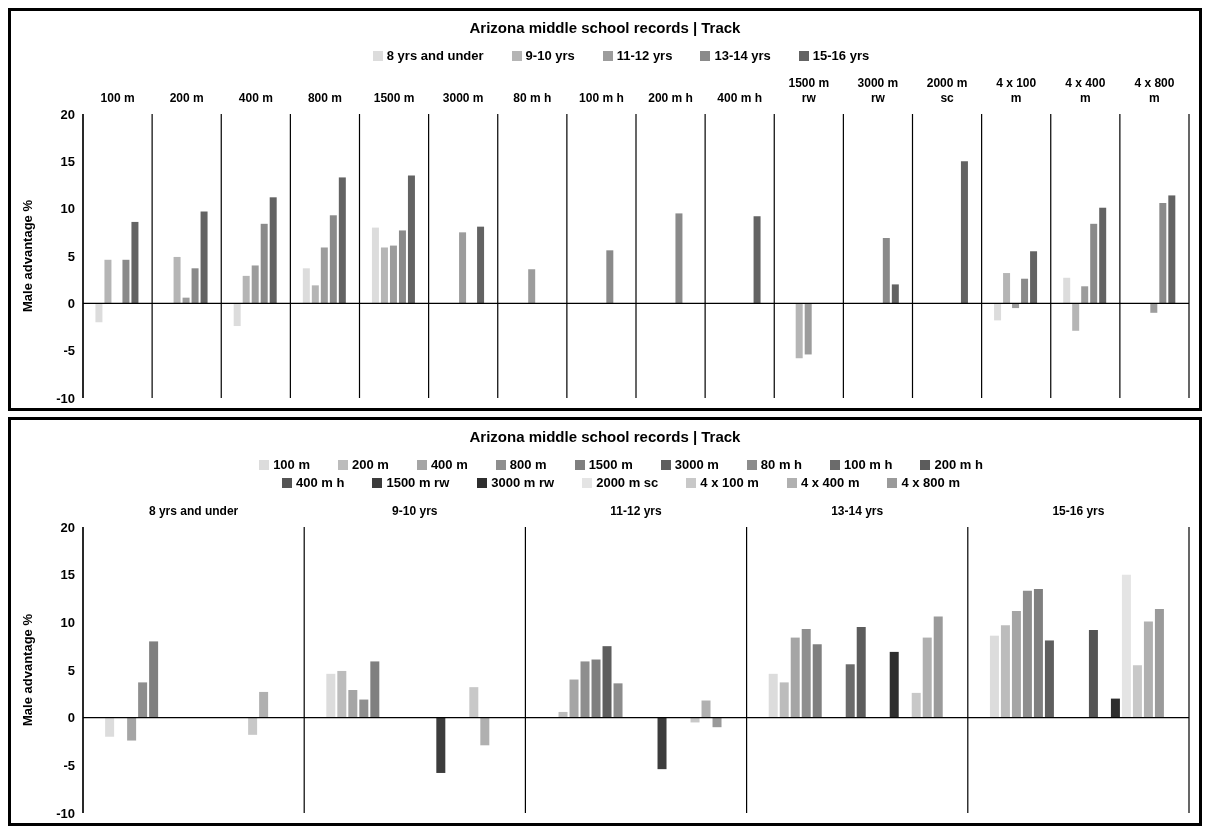 The width and height of the screenshot is (1216, 827). Describe the element at coordinates (1154, 90) in the screenshot. I see `x-tick-label: 4 x 800 m` at that location.